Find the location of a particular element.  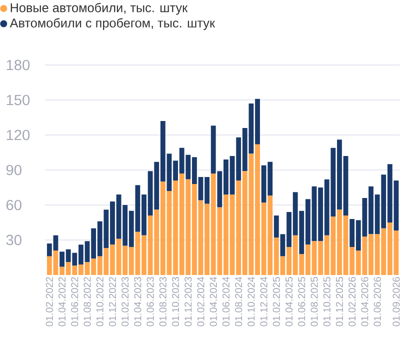

x-tick-label: 01.12.2024 is located at coordinates (264, 301).